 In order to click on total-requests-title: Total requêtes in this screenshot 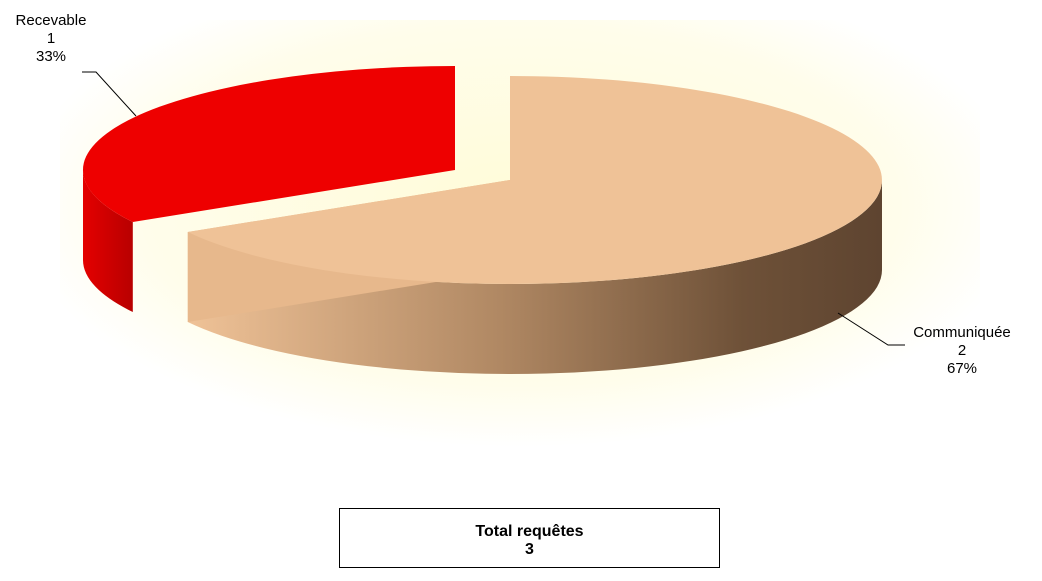, I will do `click(529, 531)`.